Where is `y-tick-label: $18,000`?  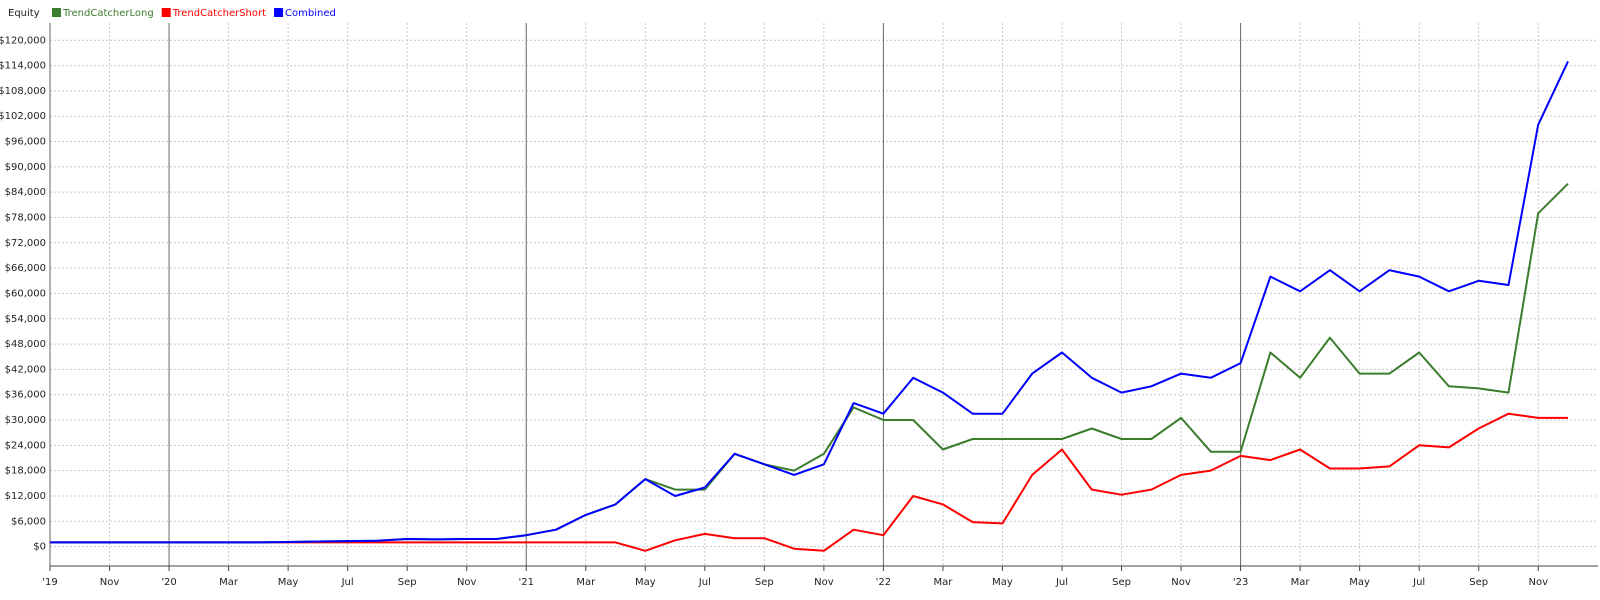 y-tick-label: $18,000 is located at coordinates (25, 471).